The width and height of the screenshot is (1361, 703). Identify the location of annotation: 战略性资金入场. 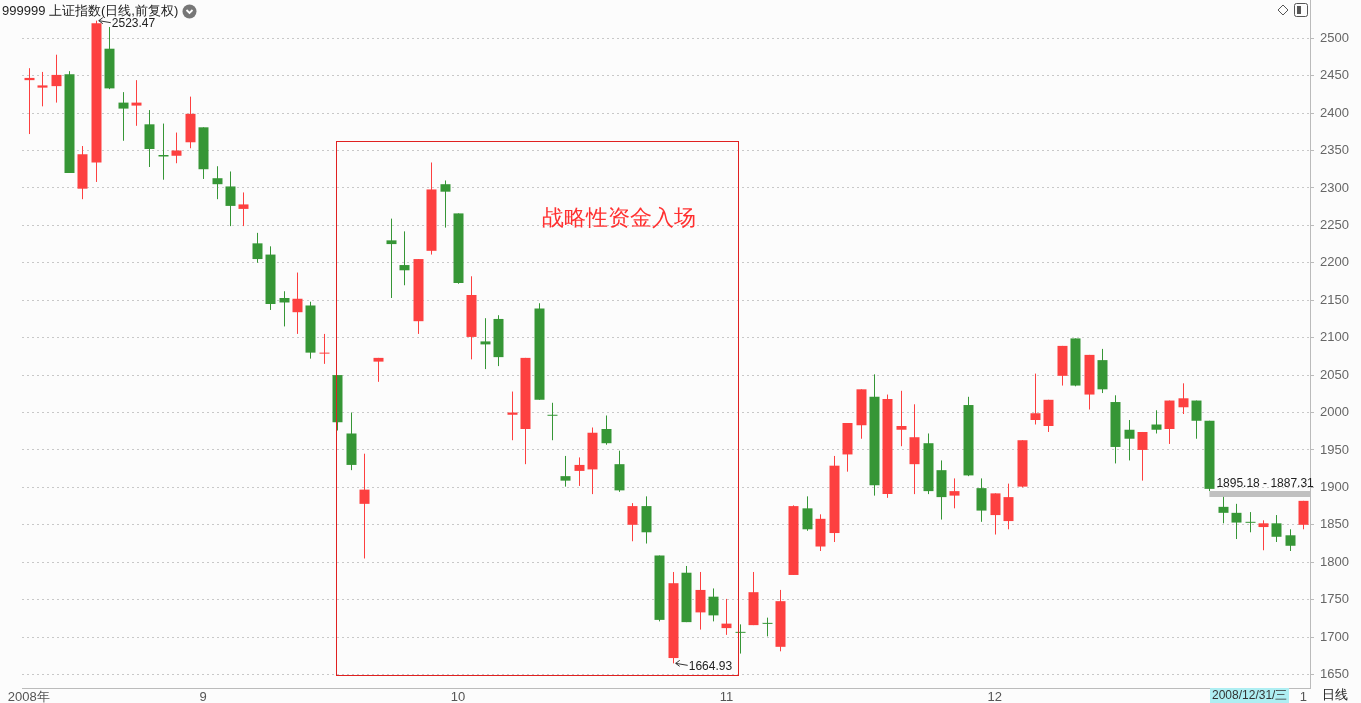
(619, 217).